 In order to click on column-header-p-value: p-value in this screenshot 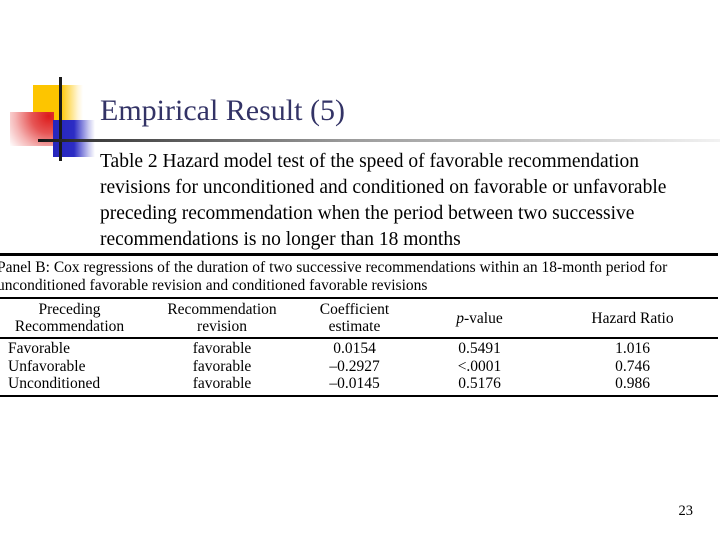, I will do `click(479, 318)`.